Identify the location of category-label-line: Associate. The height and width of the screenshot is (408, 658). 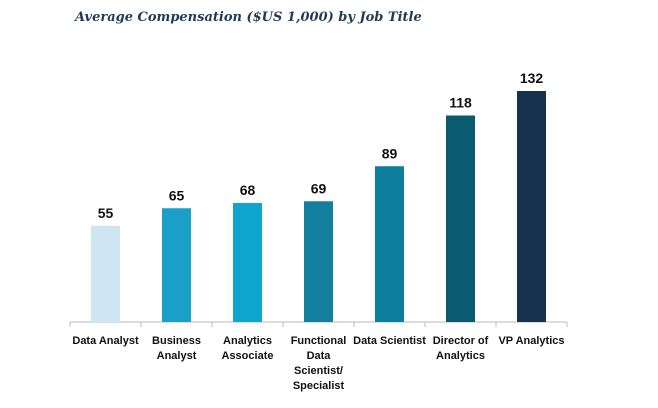
(248, 356).